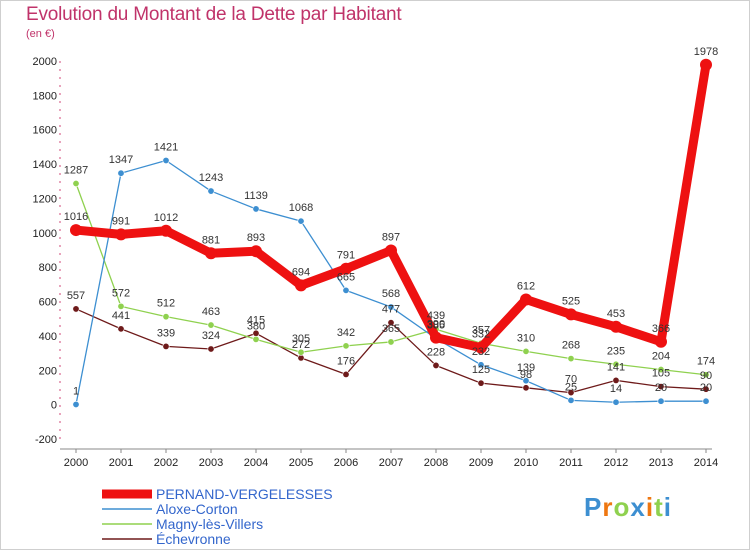 The width and height of the screenshot is (750, 550). I want to click on data-label: 272, so click(301, 345).